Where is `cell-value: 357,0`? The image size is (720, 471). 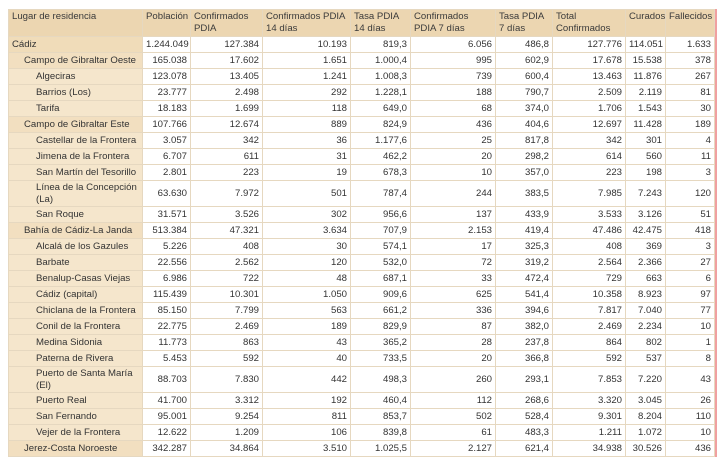 cell-value: 357,0 is located at coordinates (524, 172).